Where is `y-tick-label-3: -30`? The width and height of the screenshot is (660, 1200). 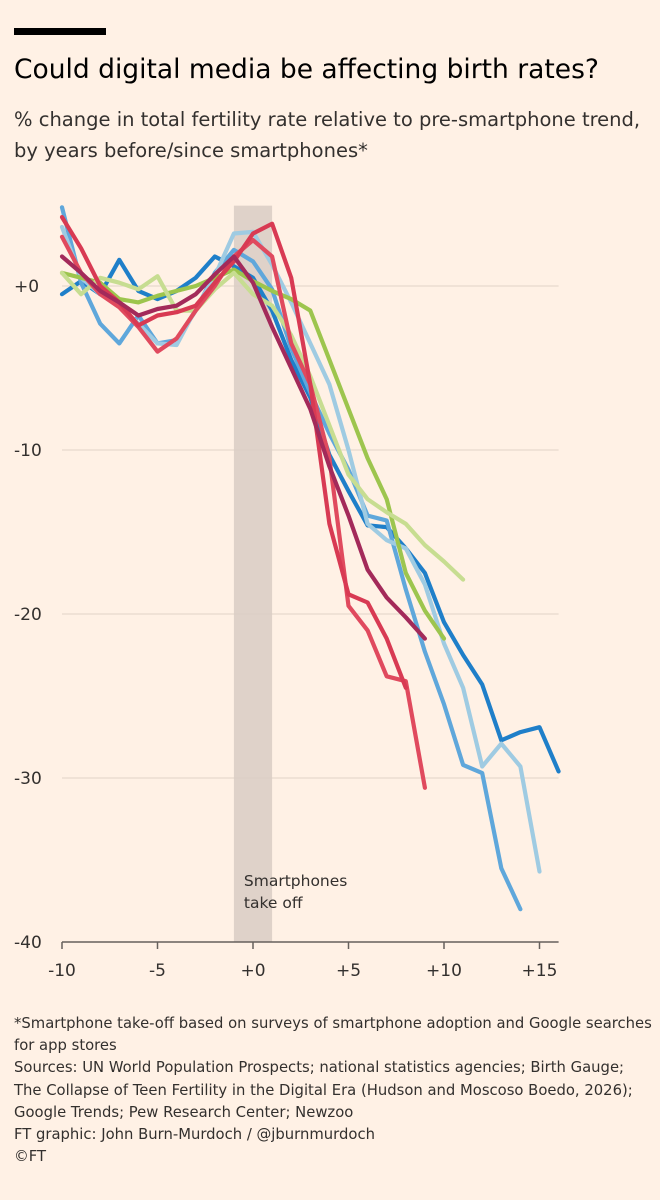
y-tick-label-3: -30 is located at coordinates (28, 779).